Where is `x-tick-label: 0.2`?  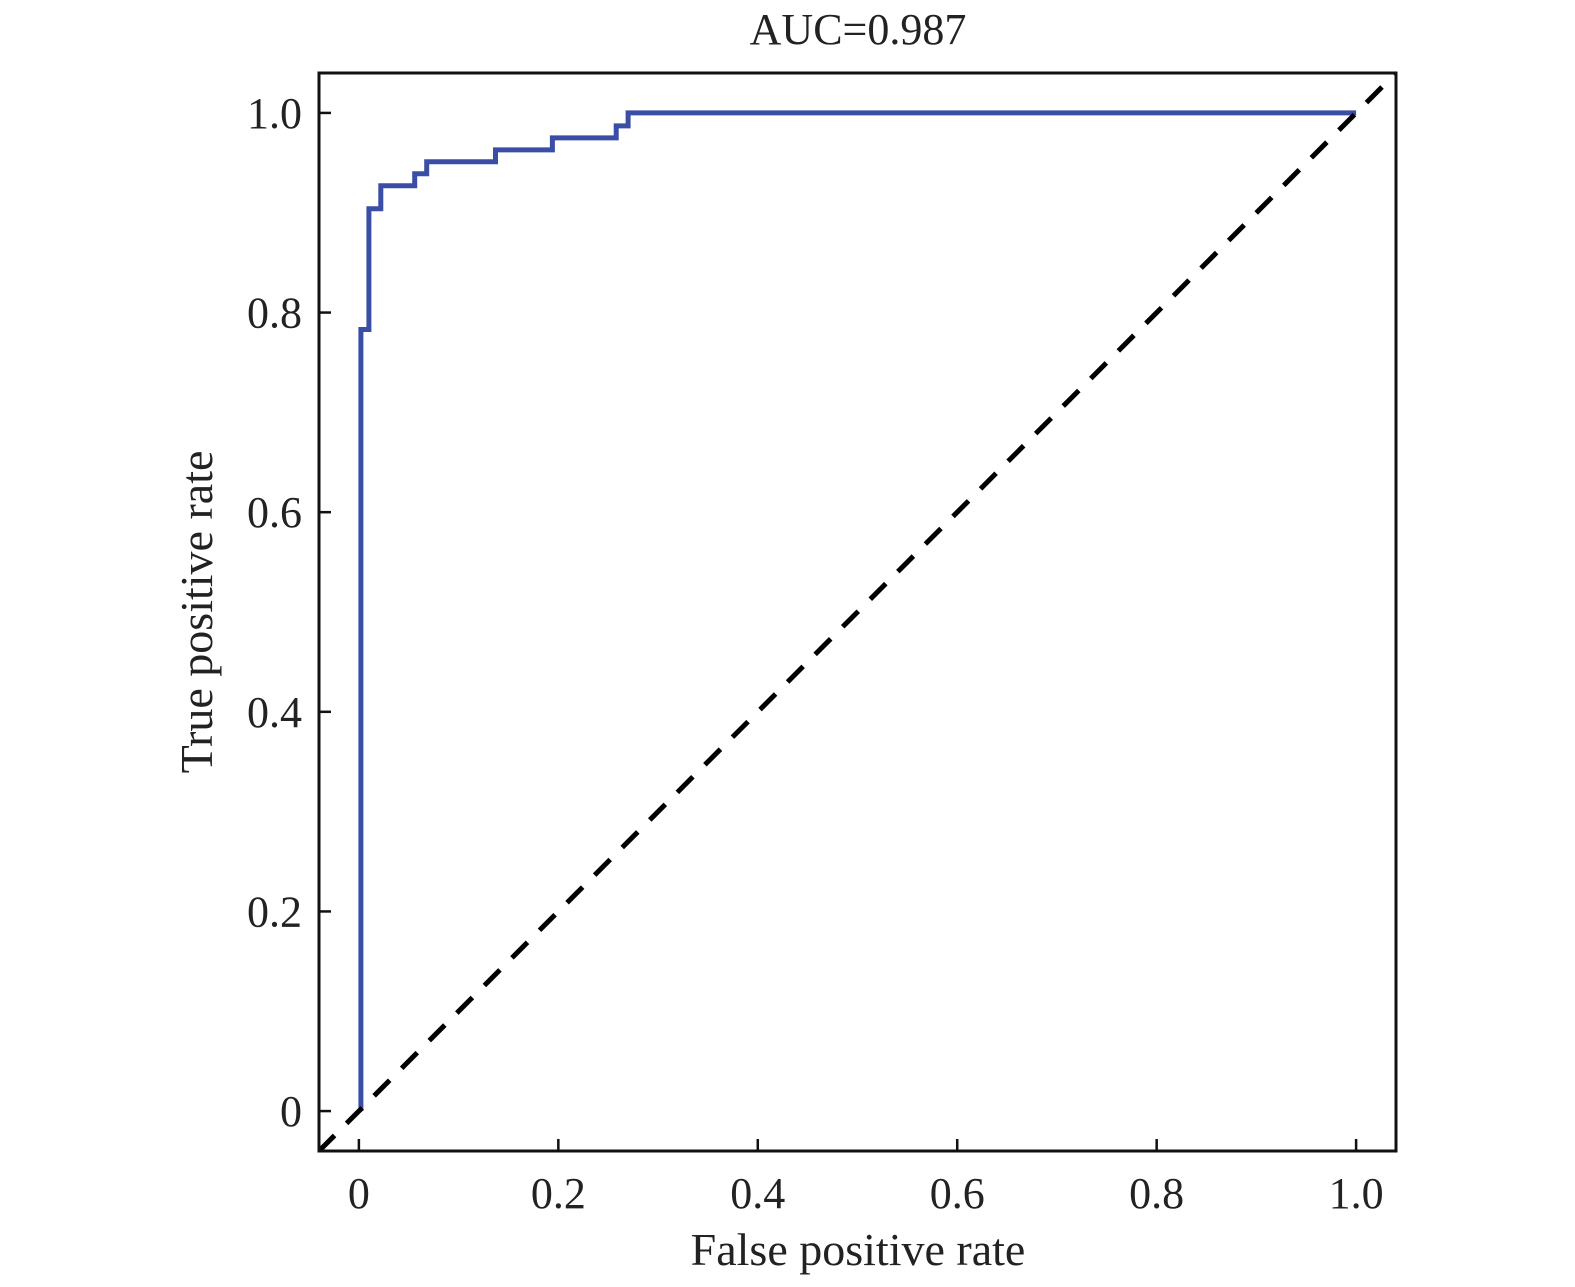 x-tick-label: 0.2 is located at coordinates (558, 1193).